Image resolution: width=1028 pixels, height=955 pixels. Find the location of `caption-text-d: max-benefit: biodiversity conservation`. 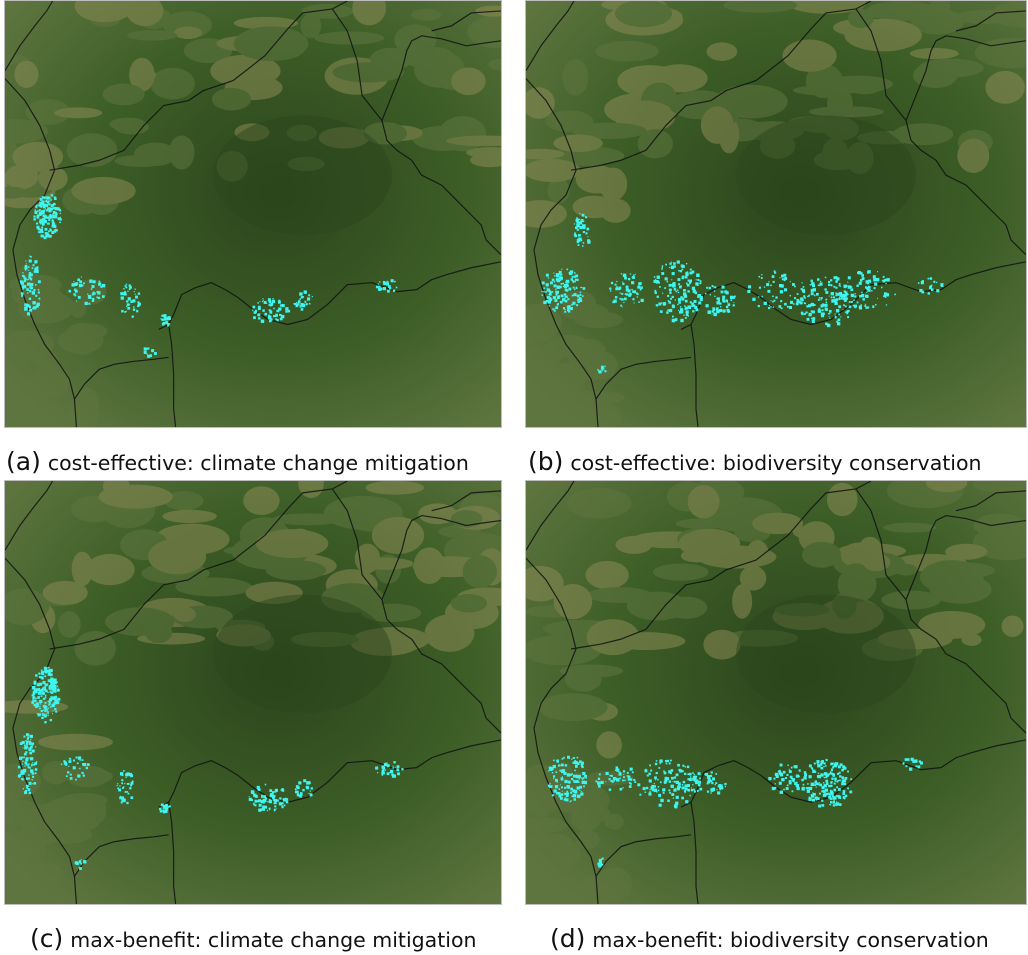

caption-text-d: max-benefit: biodiversity conservation is located at coordinates (790, 940).